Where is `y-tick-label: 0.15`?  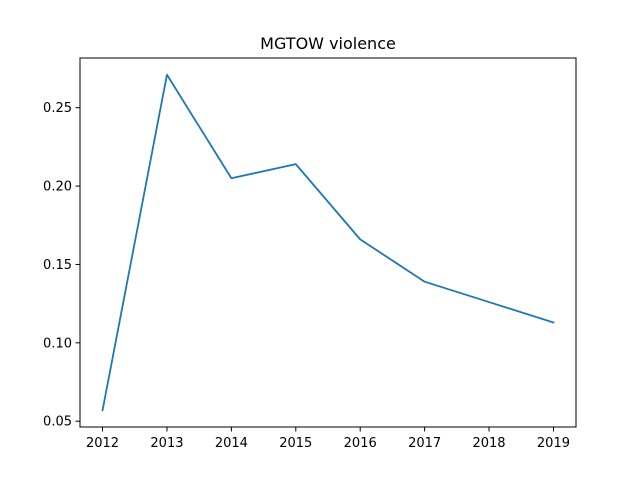 y-tick-label: 0.15 is located at coordinates (57, 265).